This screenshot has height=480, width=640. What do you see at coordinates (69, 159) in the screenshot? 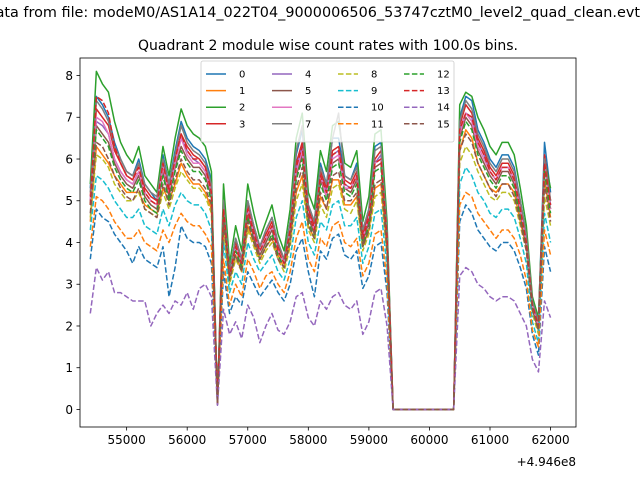
I see `y-tick-label: 6` at bounding box center [69, 159].